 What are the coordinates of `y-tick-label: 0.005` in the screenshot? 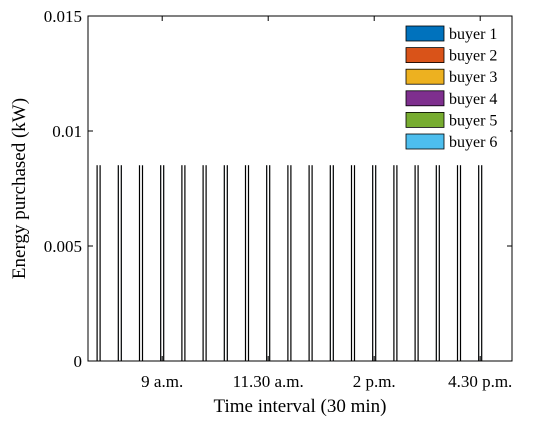 It's located at (63, 246).